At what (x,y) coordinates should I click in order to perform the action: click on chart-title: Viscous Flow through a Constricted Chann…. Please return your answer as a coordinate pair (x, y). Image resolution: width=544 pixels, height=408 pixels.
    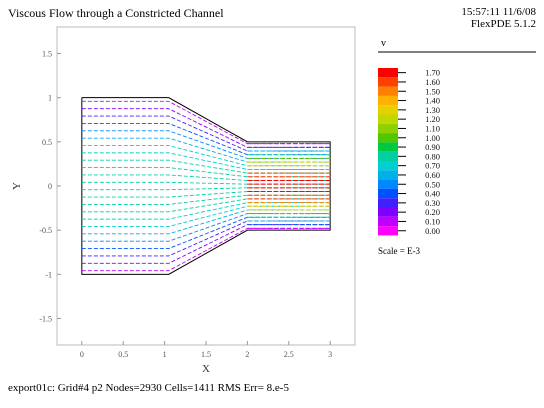
    Looking at the image, I should click on (116, 13).